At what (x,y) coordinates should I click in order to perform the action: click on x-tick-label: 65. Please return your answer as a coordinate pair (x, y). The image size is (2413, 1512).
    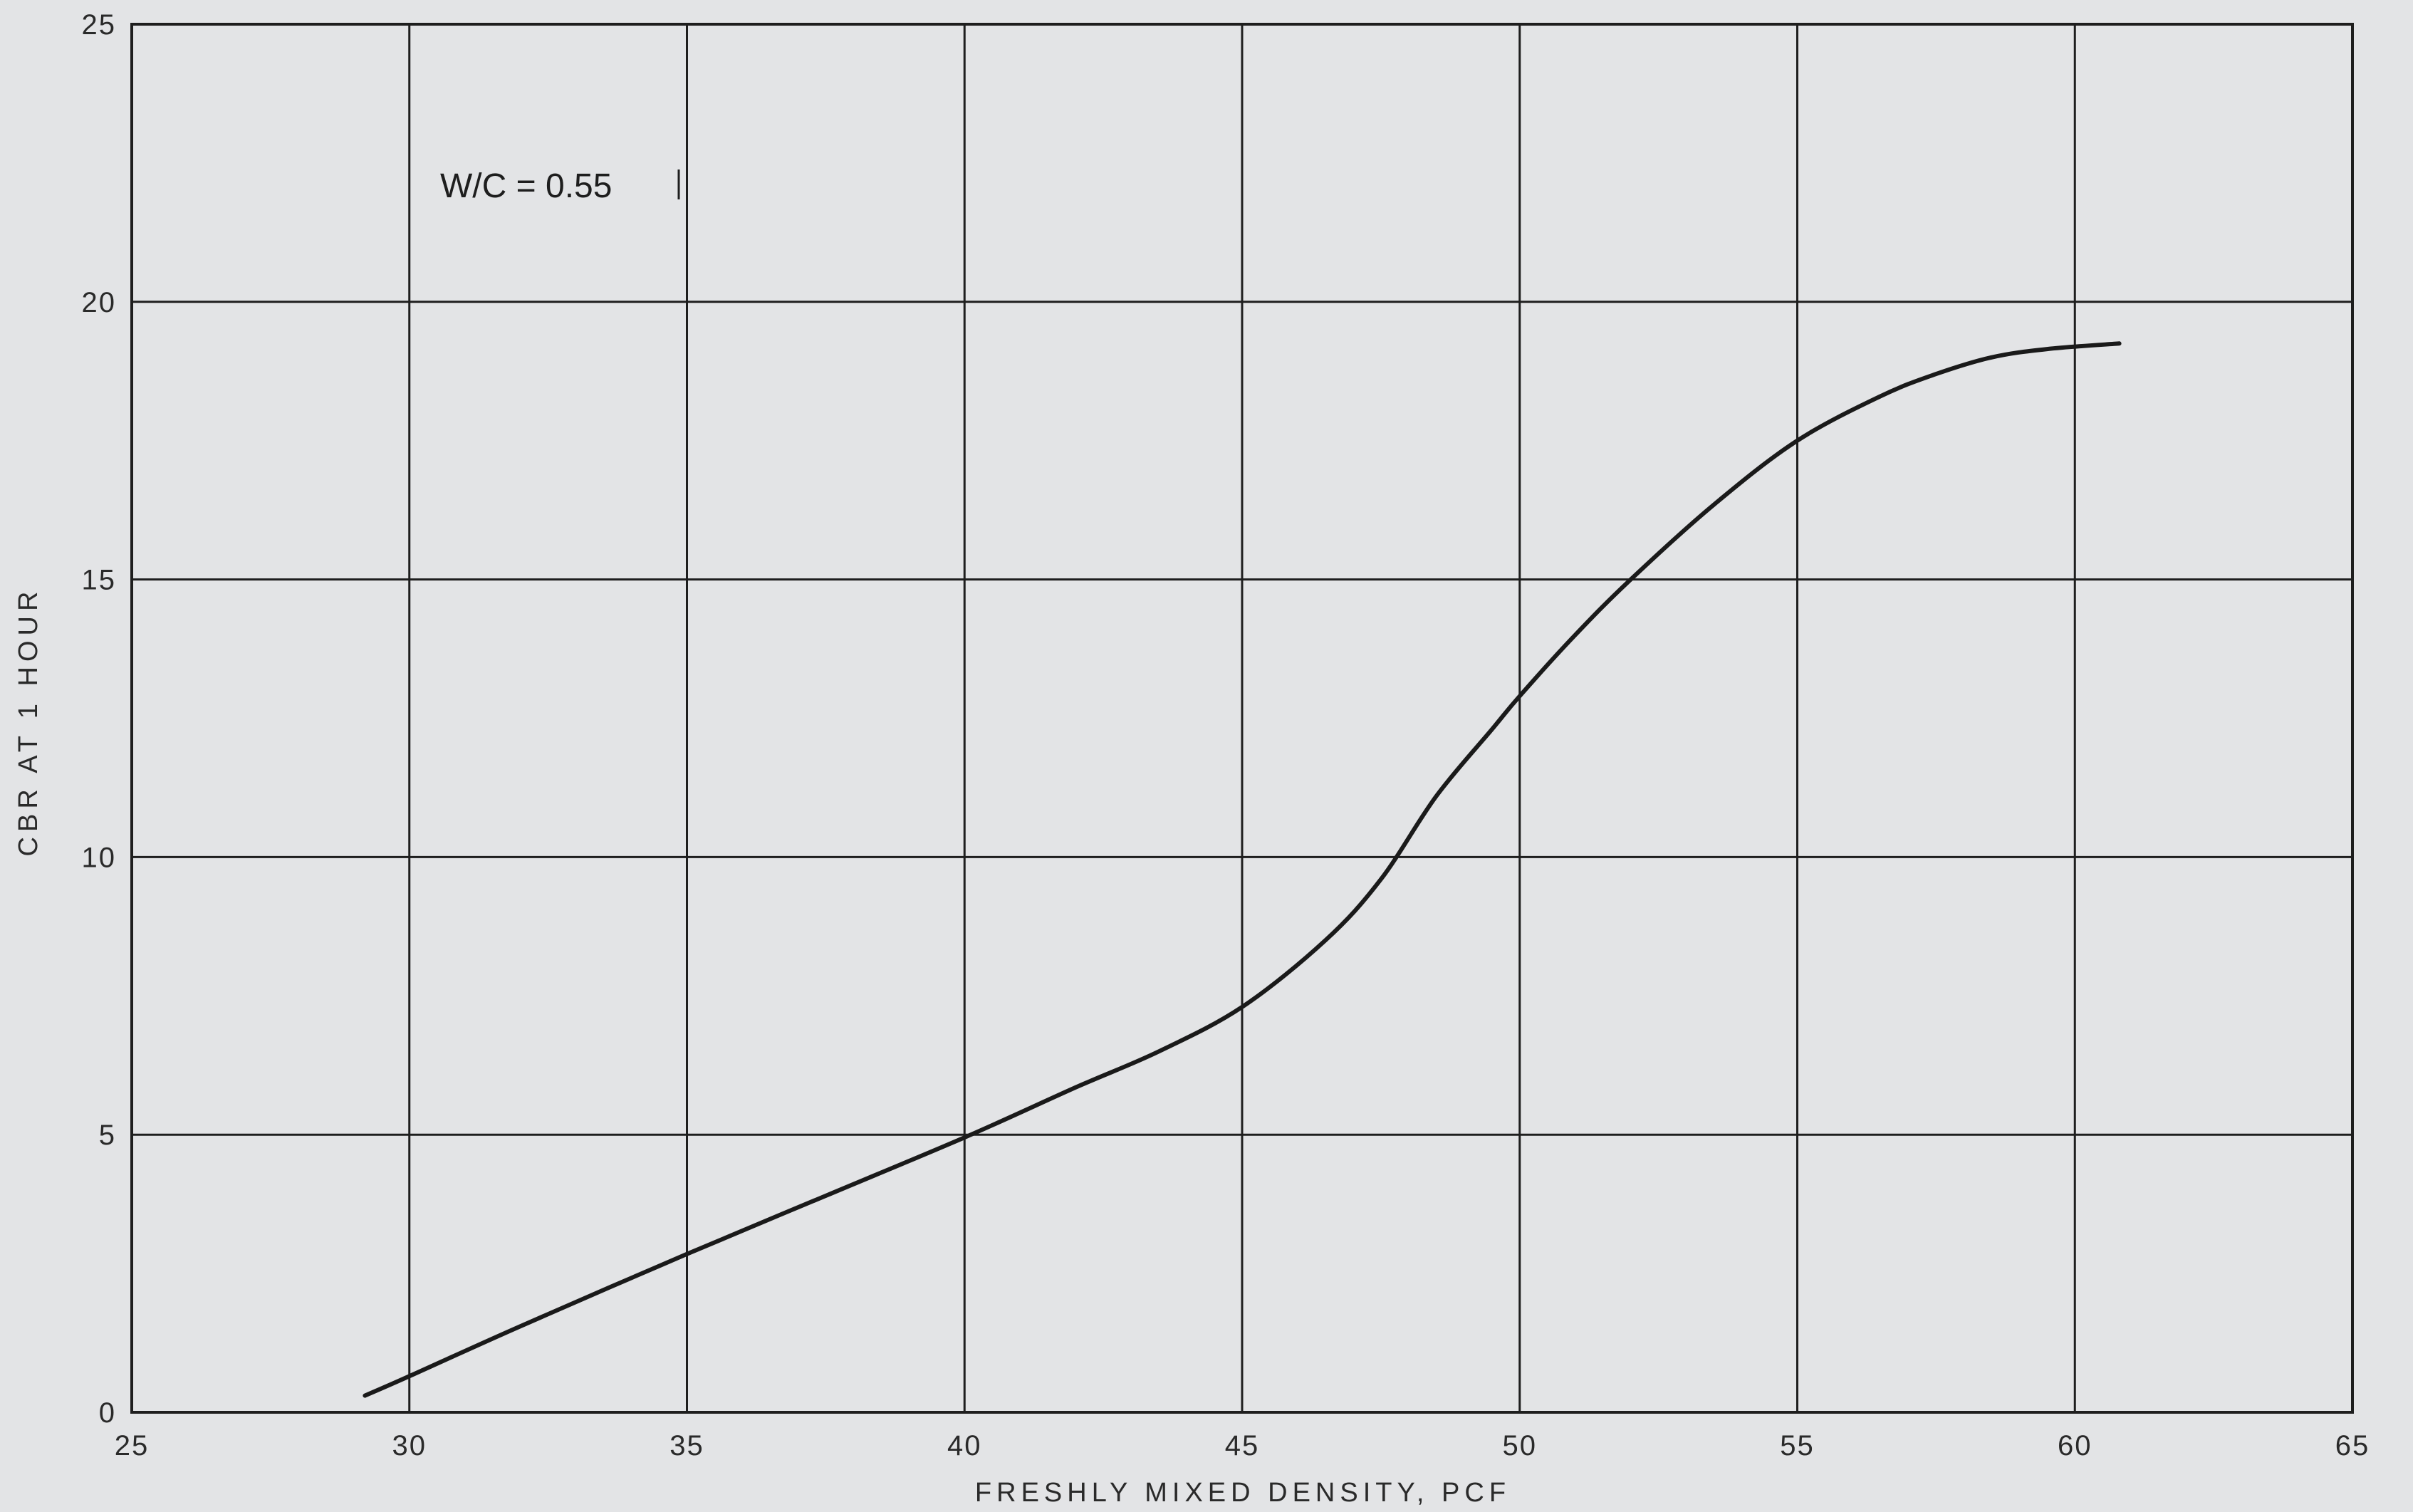
    Looking at the image, I should click on (2352, 1445).